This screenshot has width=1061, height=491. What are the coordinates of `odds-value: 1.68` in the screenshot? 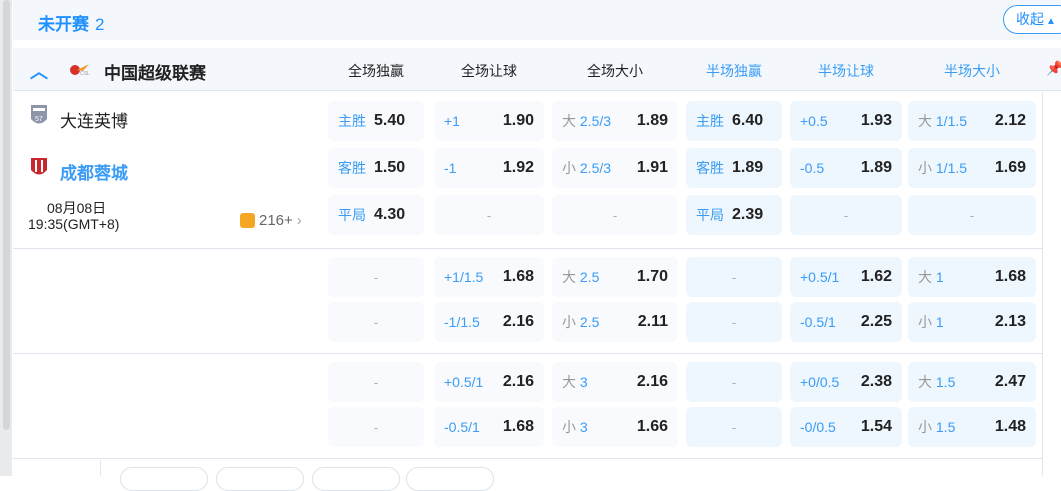 It's located at (518, 276).